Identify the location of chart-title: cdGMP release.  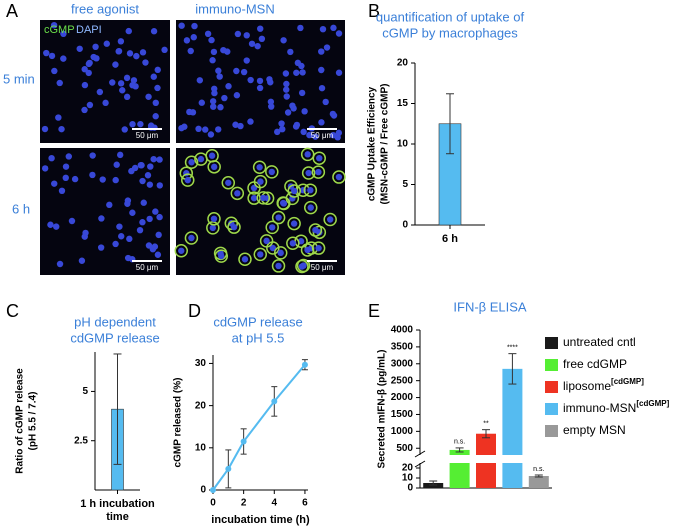
(257, 321).